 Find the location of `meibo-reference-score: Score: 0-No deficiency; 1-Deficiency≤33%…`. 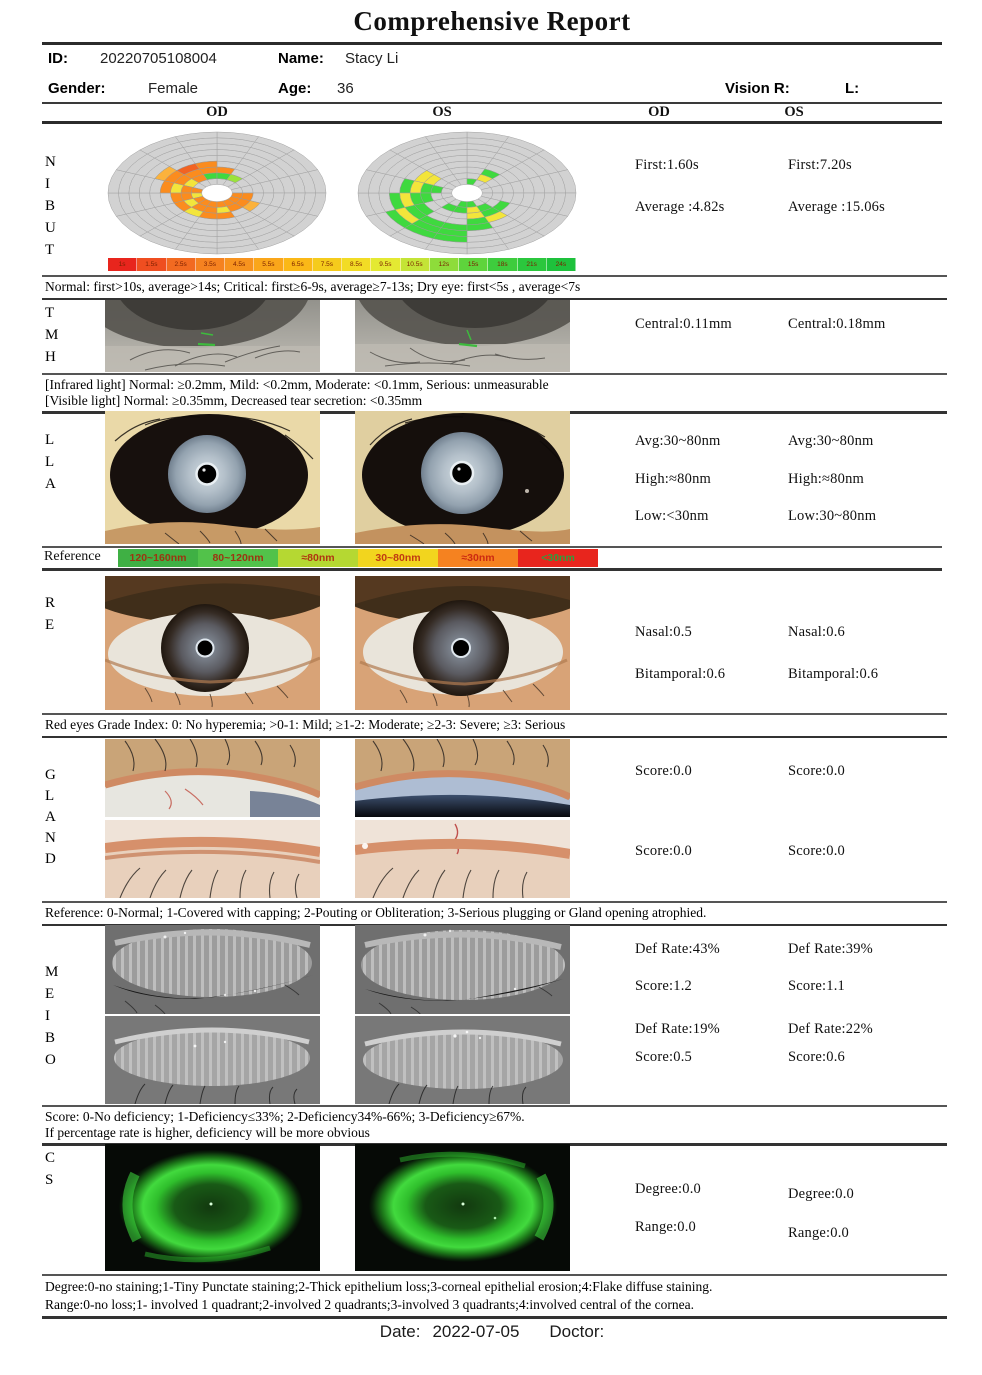

meibo-reference-score: Score: 0-No deficiency; 1-Deficiency≤33%… is located at coordinates (285, 1116).